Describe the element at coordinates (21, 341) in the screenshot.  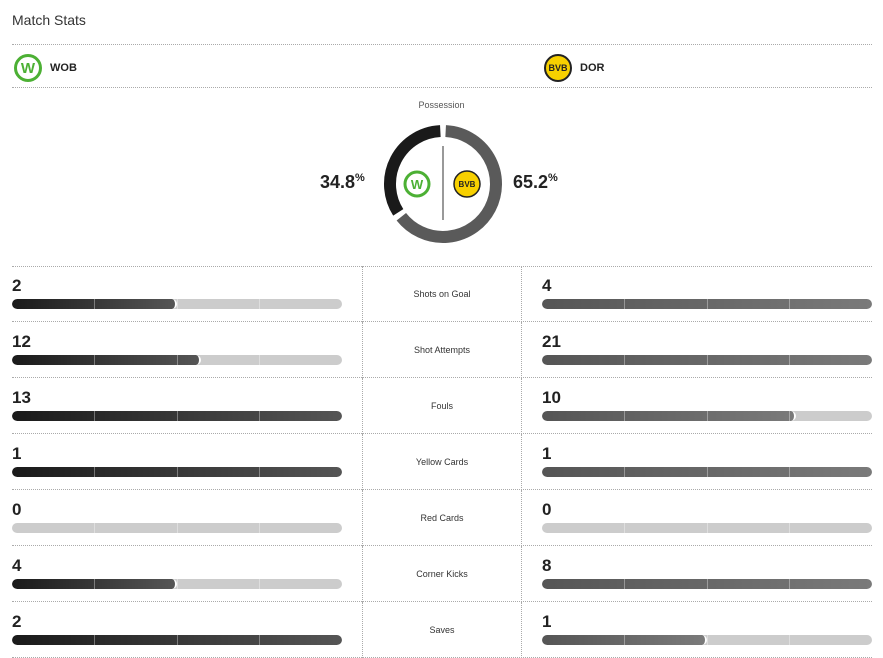
I see `home-stat-value: 12` at that location.